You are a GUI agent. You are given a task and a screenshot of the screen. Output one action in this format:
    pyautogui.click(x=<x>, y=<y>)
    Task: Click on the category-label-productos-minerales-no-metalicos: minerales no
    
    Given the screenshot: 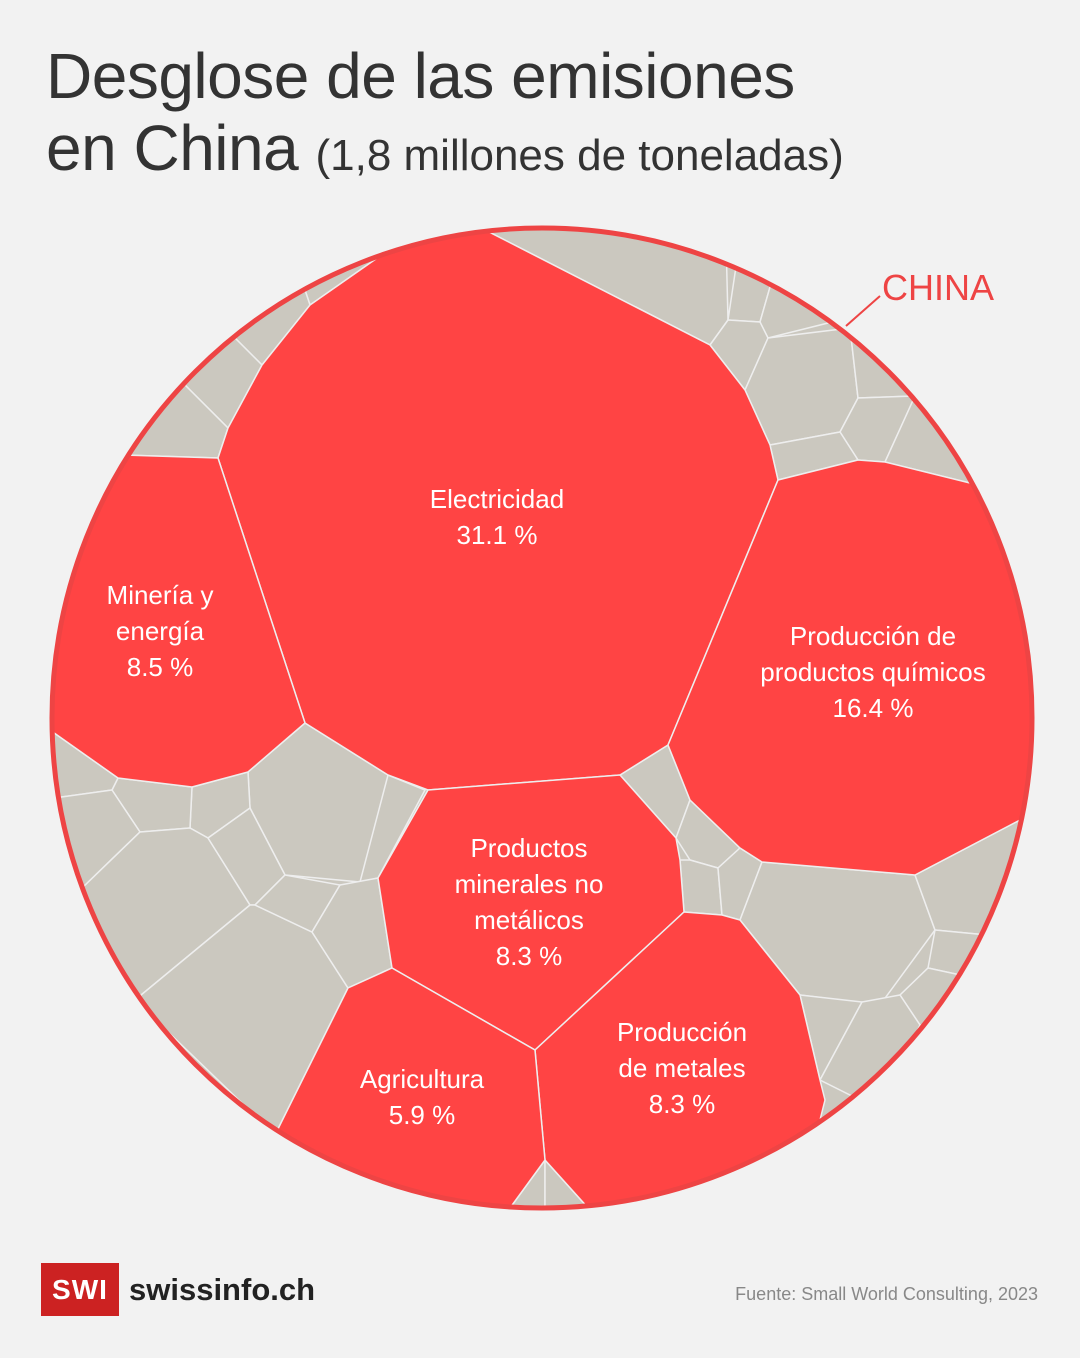 What is the action you would take?
    pyautogui.click(x=529, y=884)
    